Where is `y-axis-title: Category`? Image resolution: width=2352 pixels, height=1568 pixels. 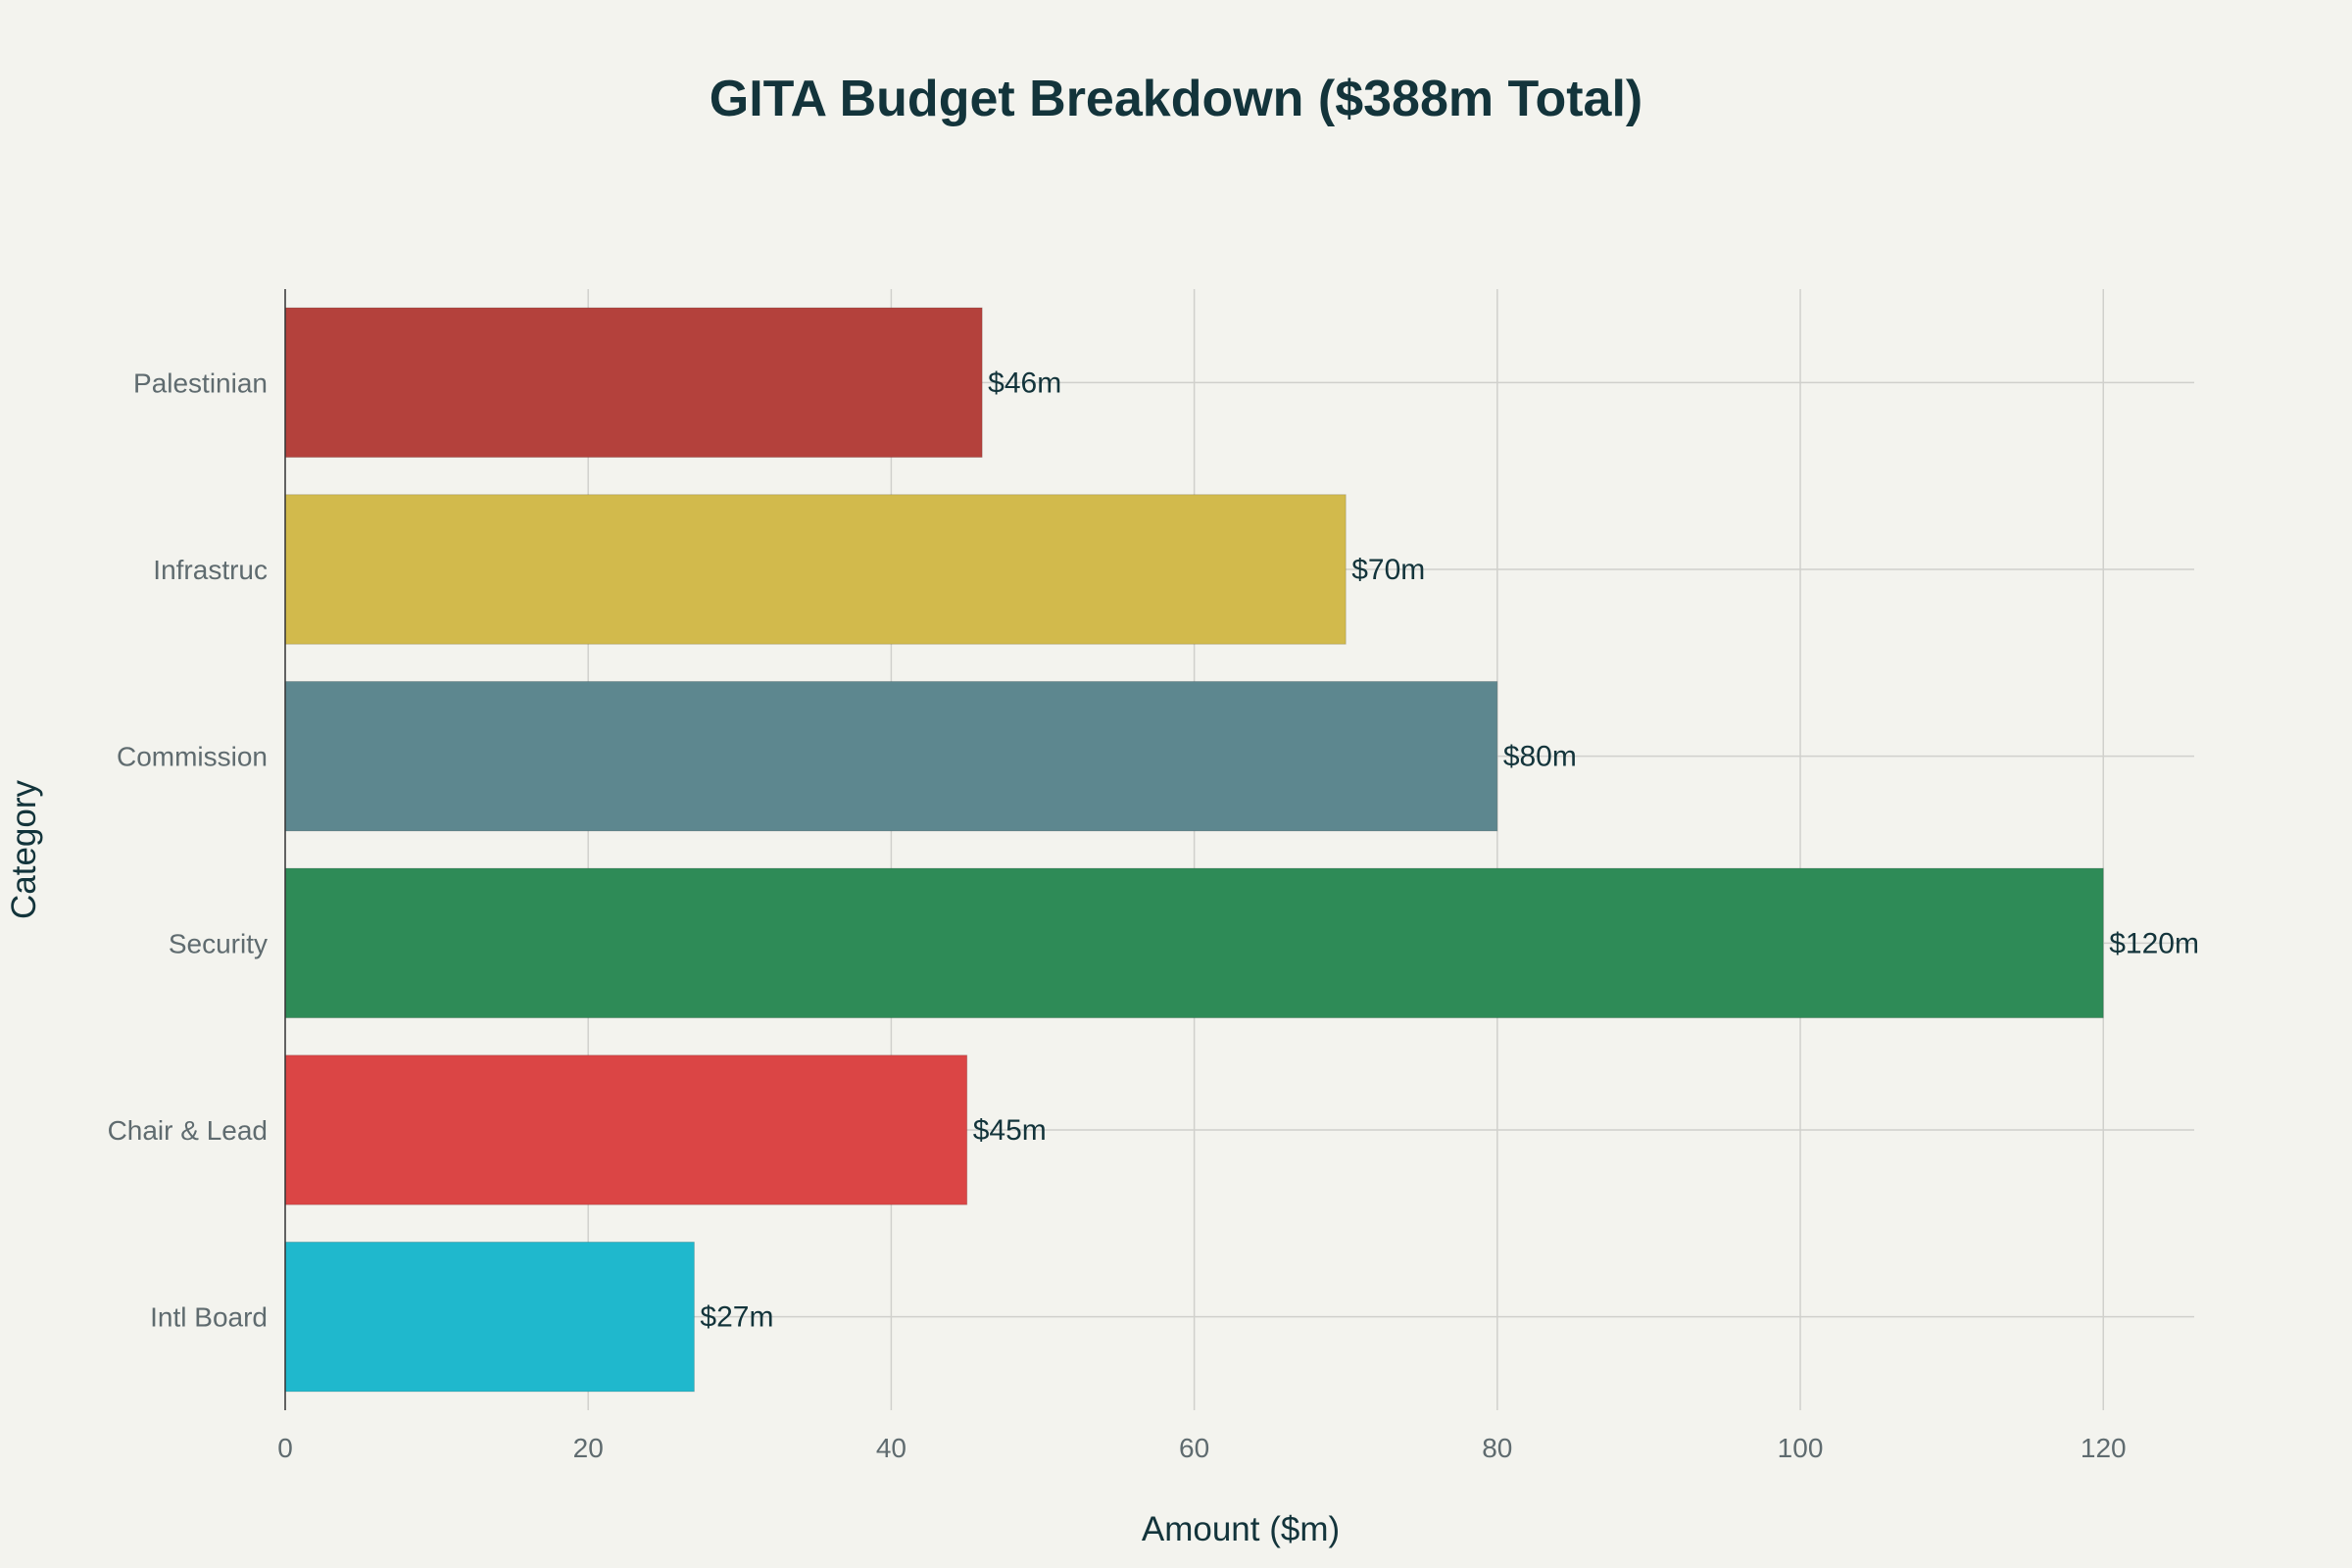
y-axis-title: Category is located at coordinates (24, 849).